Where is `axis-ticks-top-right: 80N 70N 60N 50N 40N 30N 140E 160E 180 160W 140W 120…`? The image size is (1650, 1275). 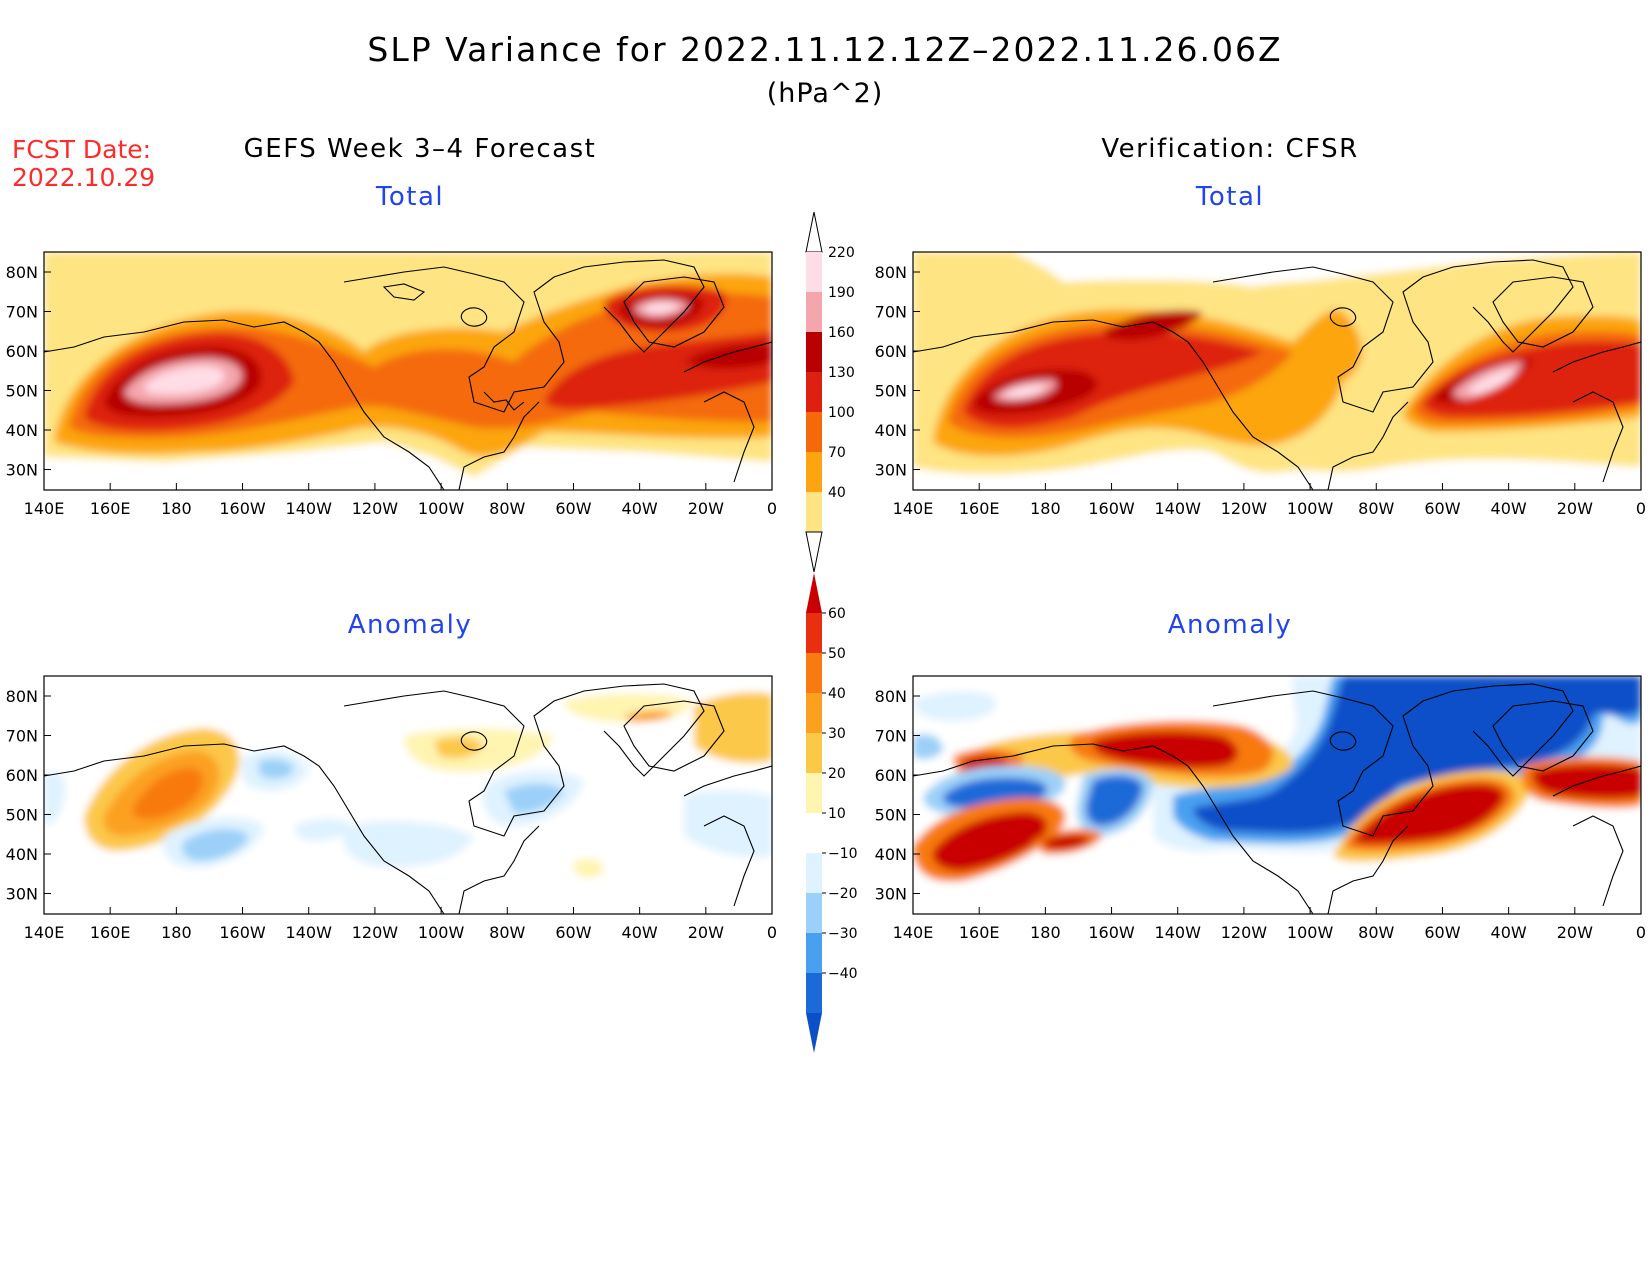
axis-ticks-top-right: 80N 70N 60N 50N 40N 30N 140E 160E 180 160W 140W 120… is located at coordinates (1260, 390).